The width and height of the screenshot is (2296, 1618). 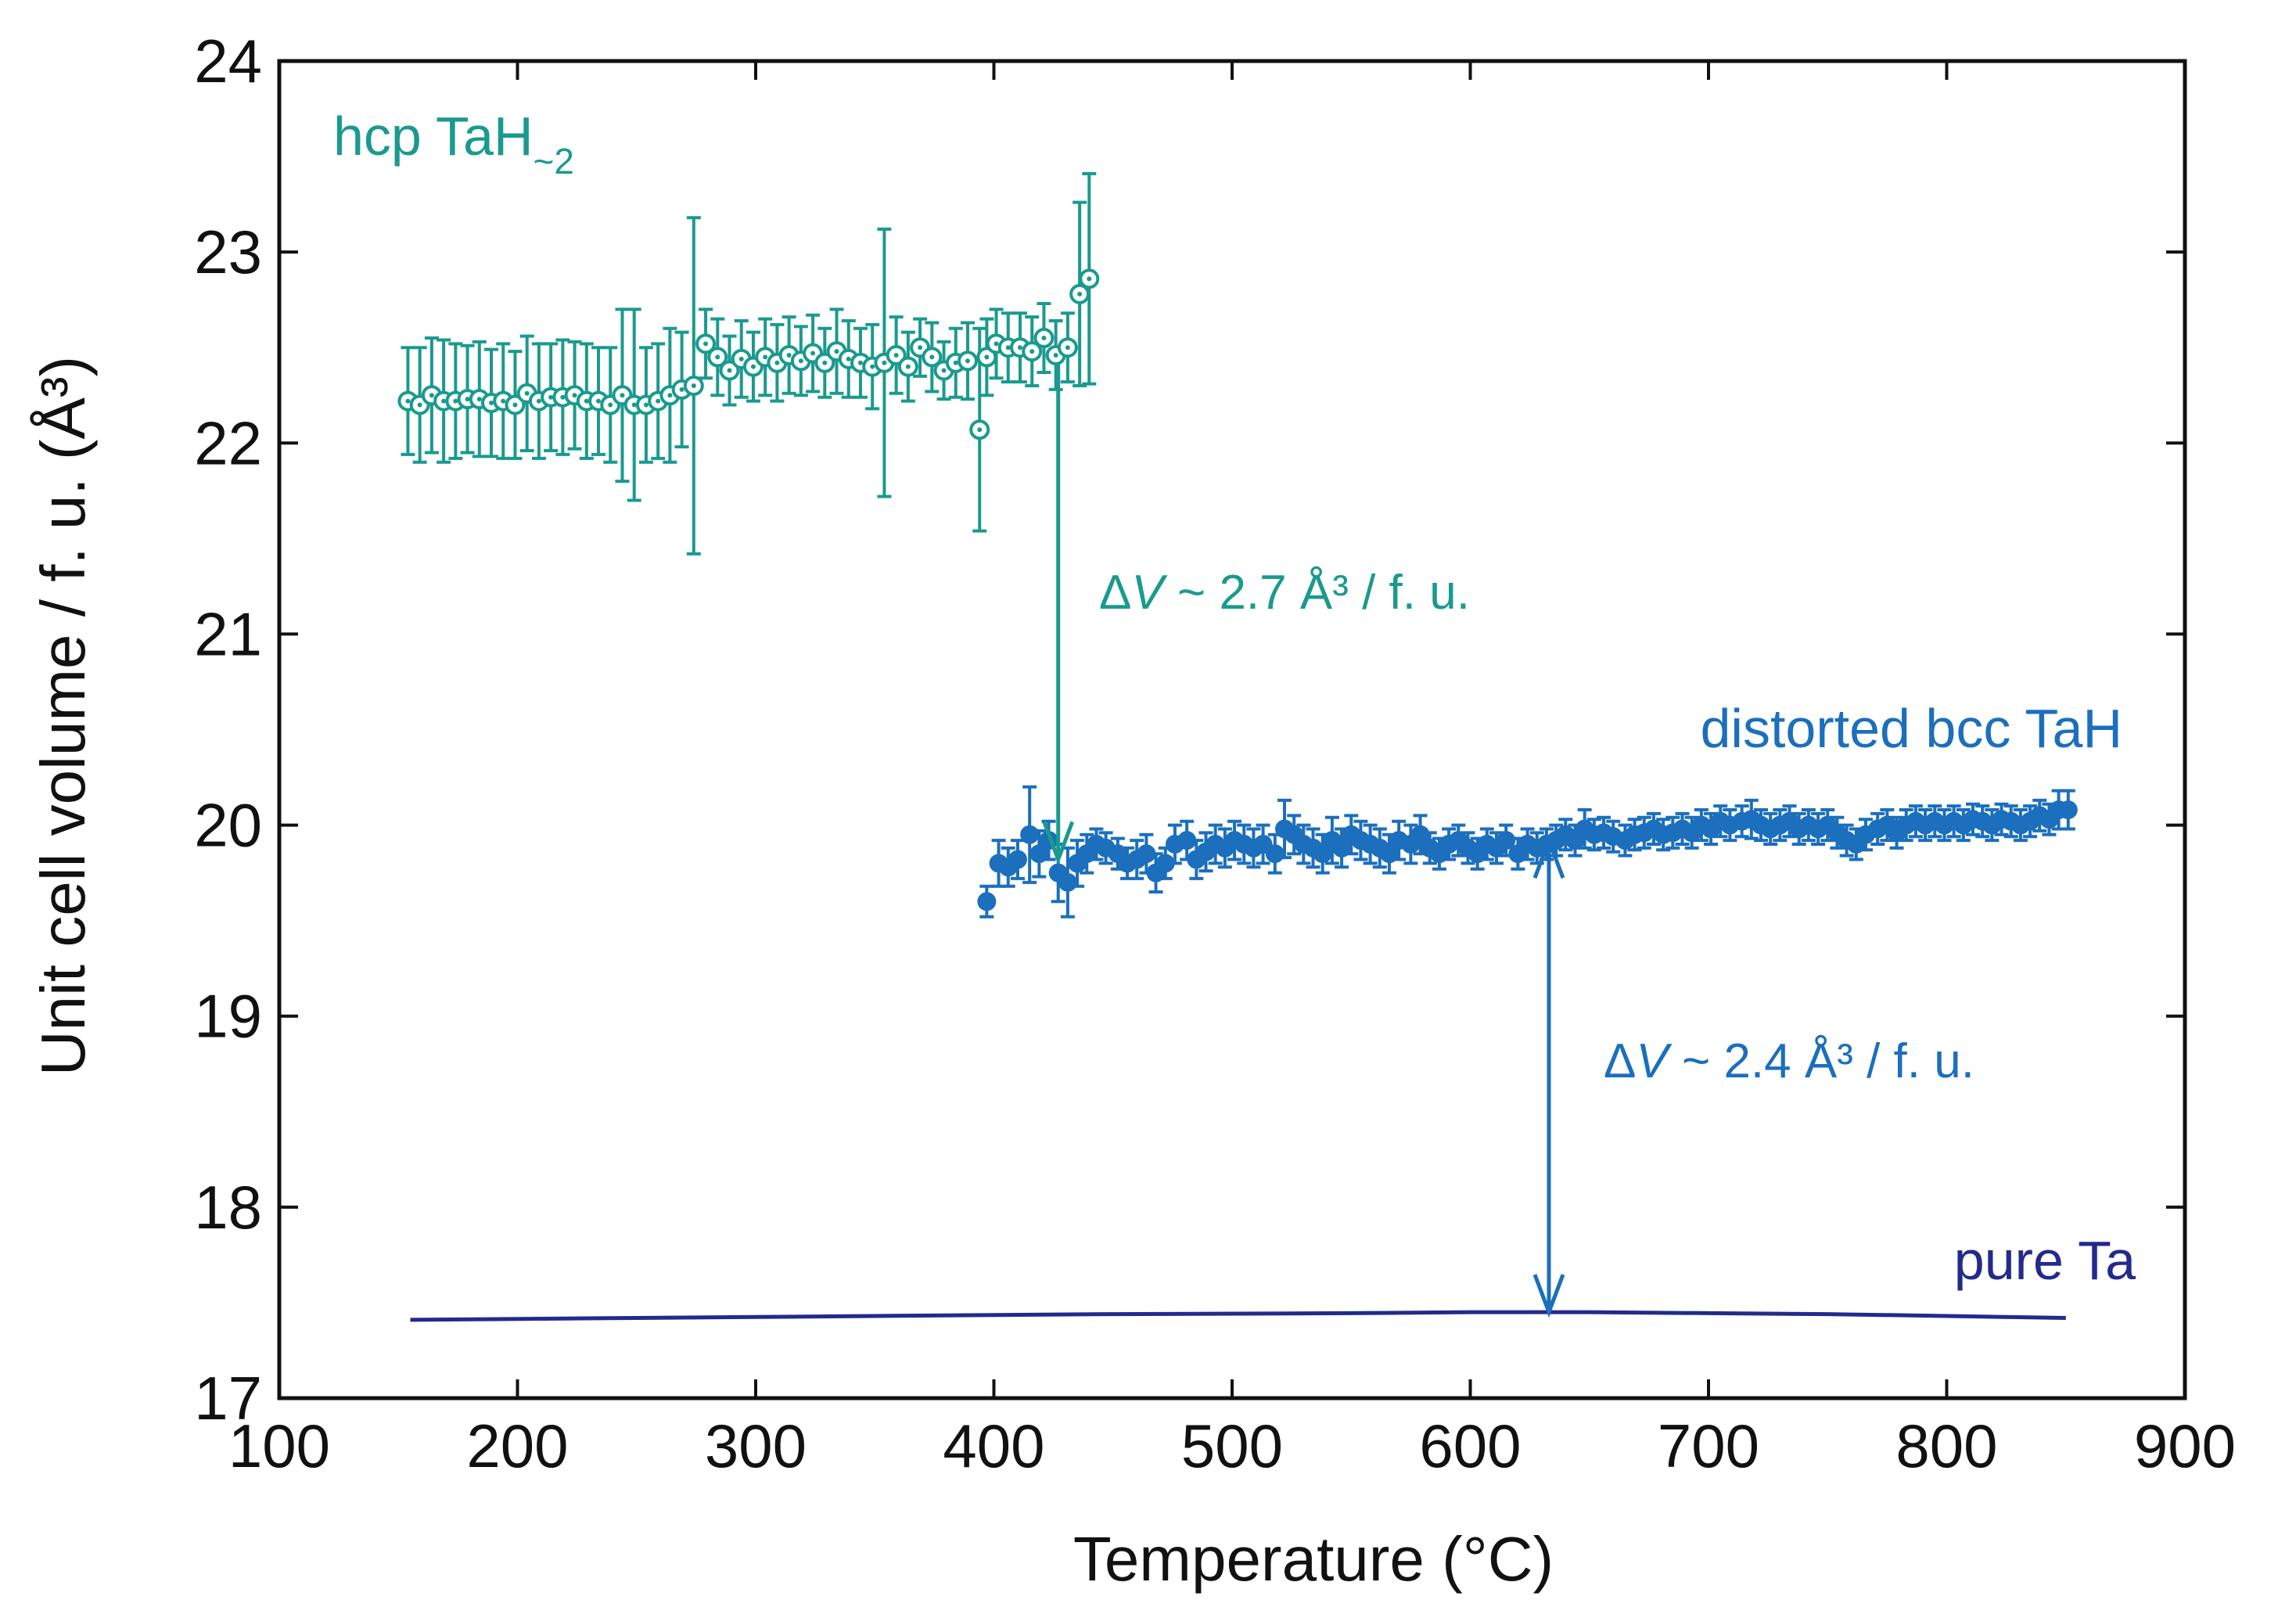 What do you see at coordinates (749, 364) in the screenshot?
I see `series-hcp-tah2` at bounding box center [749, 364].